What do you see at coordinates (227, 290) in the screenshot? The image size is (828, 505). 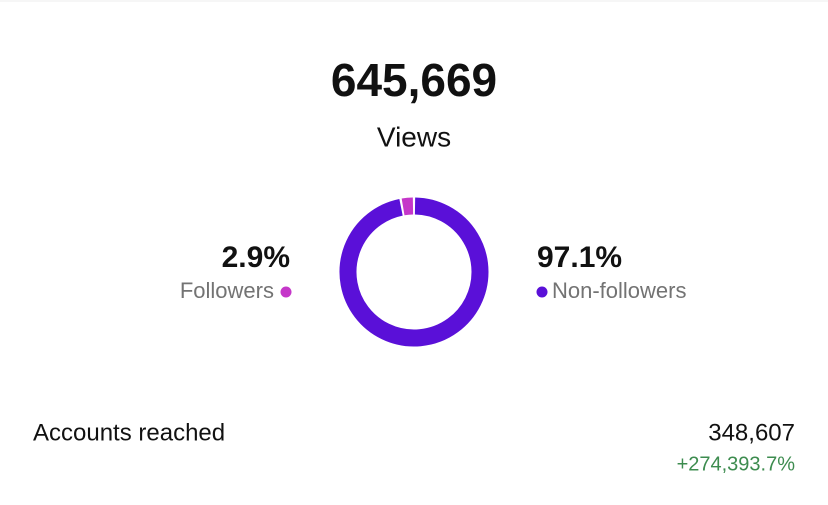 I see `followers-label: Followers` at bounding box center [227, 290].